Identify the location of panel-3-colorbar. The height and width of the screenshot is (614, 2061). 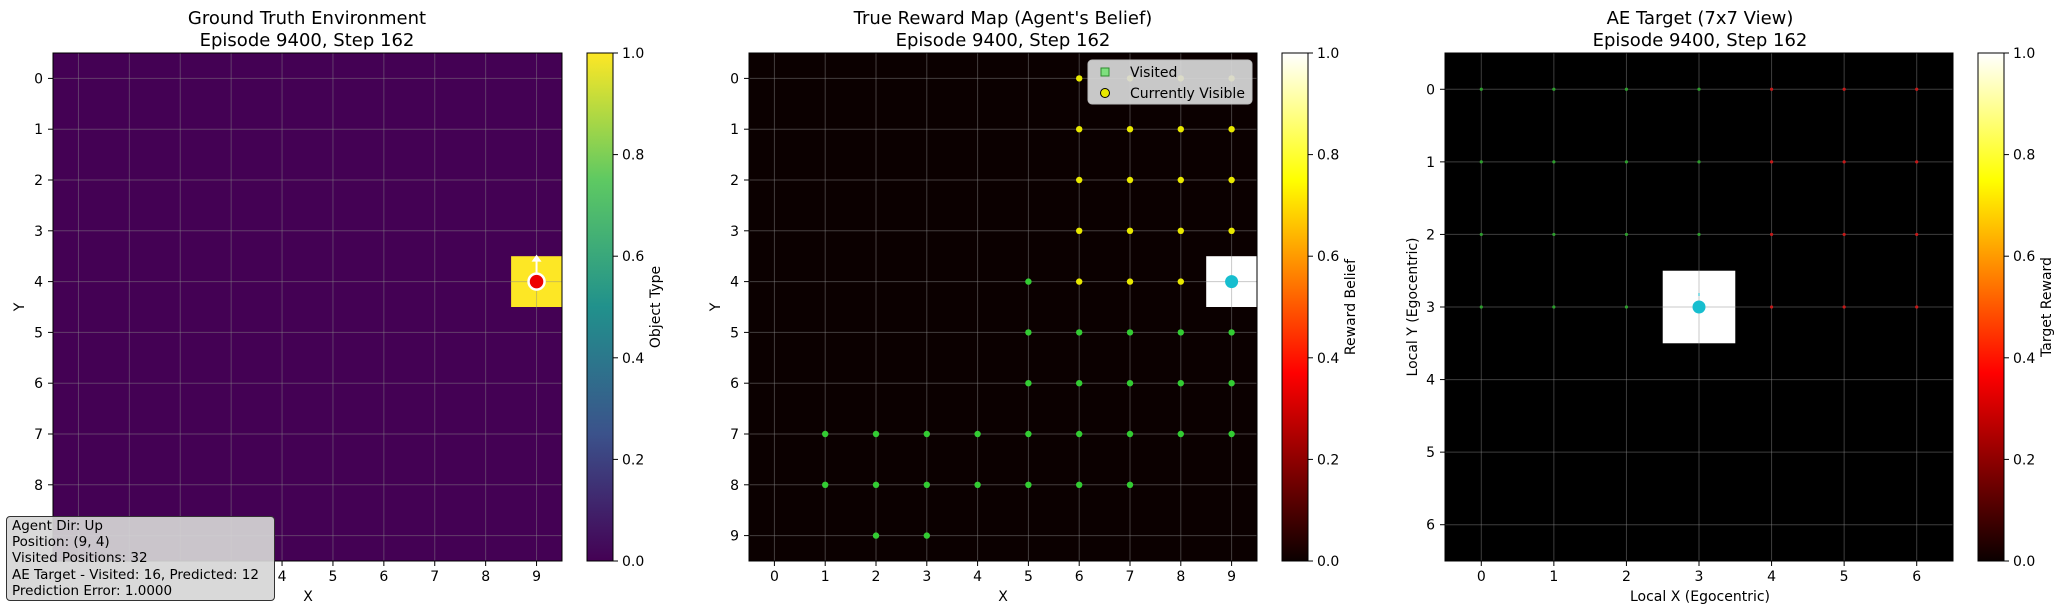
(1991, 307).